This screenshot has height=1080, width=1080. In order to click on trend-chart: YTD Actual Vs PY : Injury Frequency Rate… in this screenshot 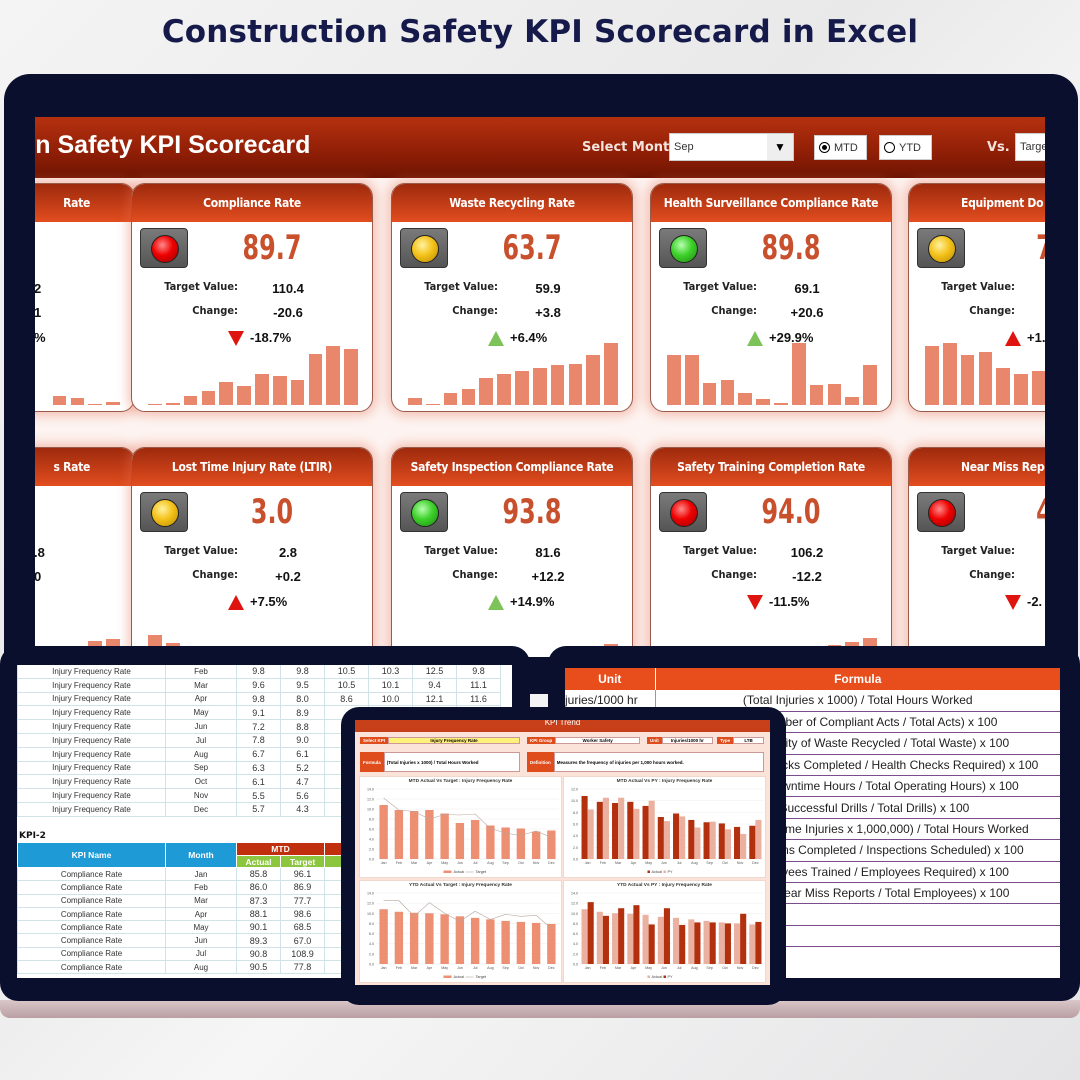, I will do `click(664, 931)`.